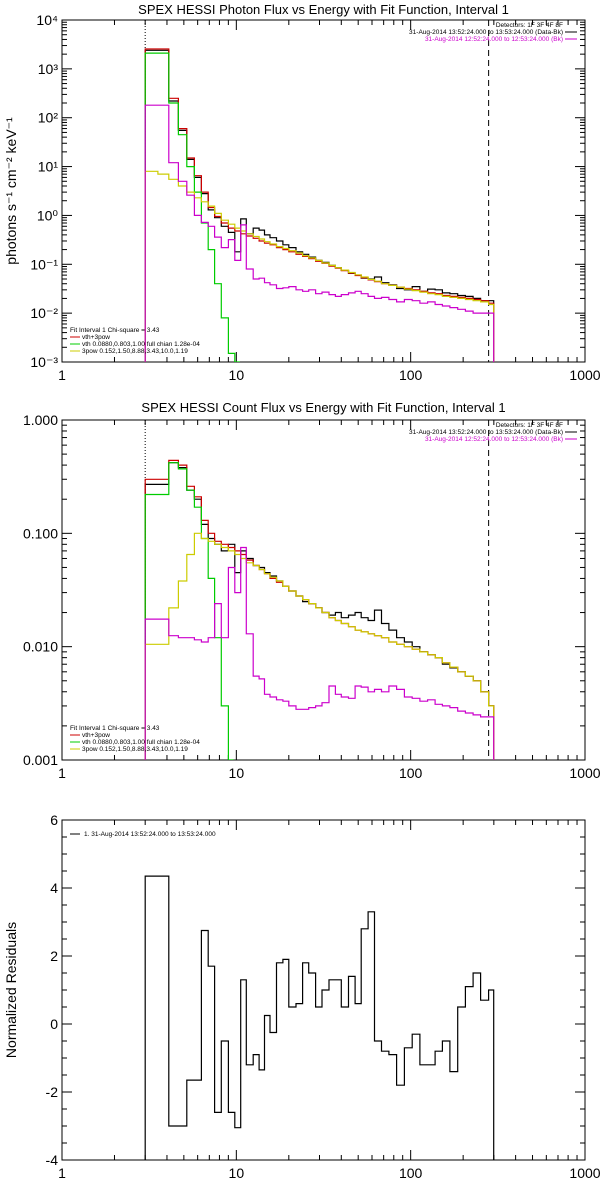 This screenshot has width=600, height=1200. I want to click on y-tick-label: 10⁴, so click(47, 20).